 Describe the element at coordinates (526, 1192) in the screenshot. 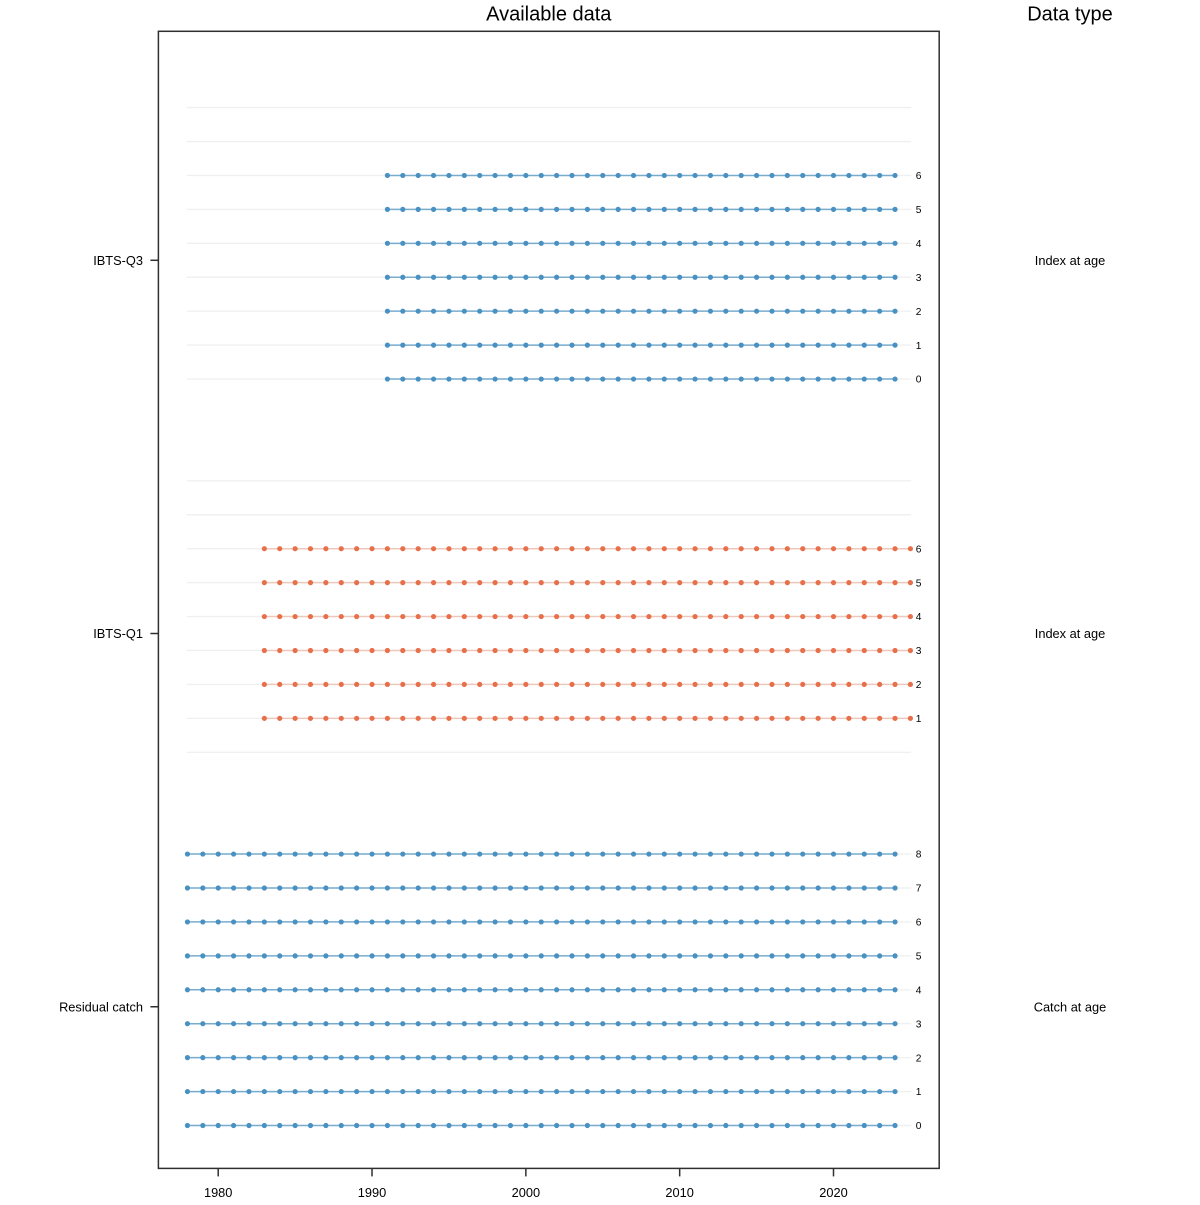

I see `svg-text: 2000` at that location.